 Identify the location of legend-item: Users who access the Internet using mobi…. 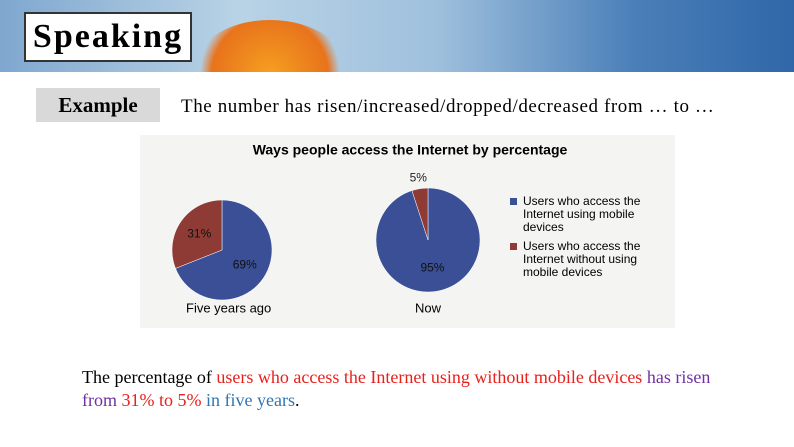
(585, 214).